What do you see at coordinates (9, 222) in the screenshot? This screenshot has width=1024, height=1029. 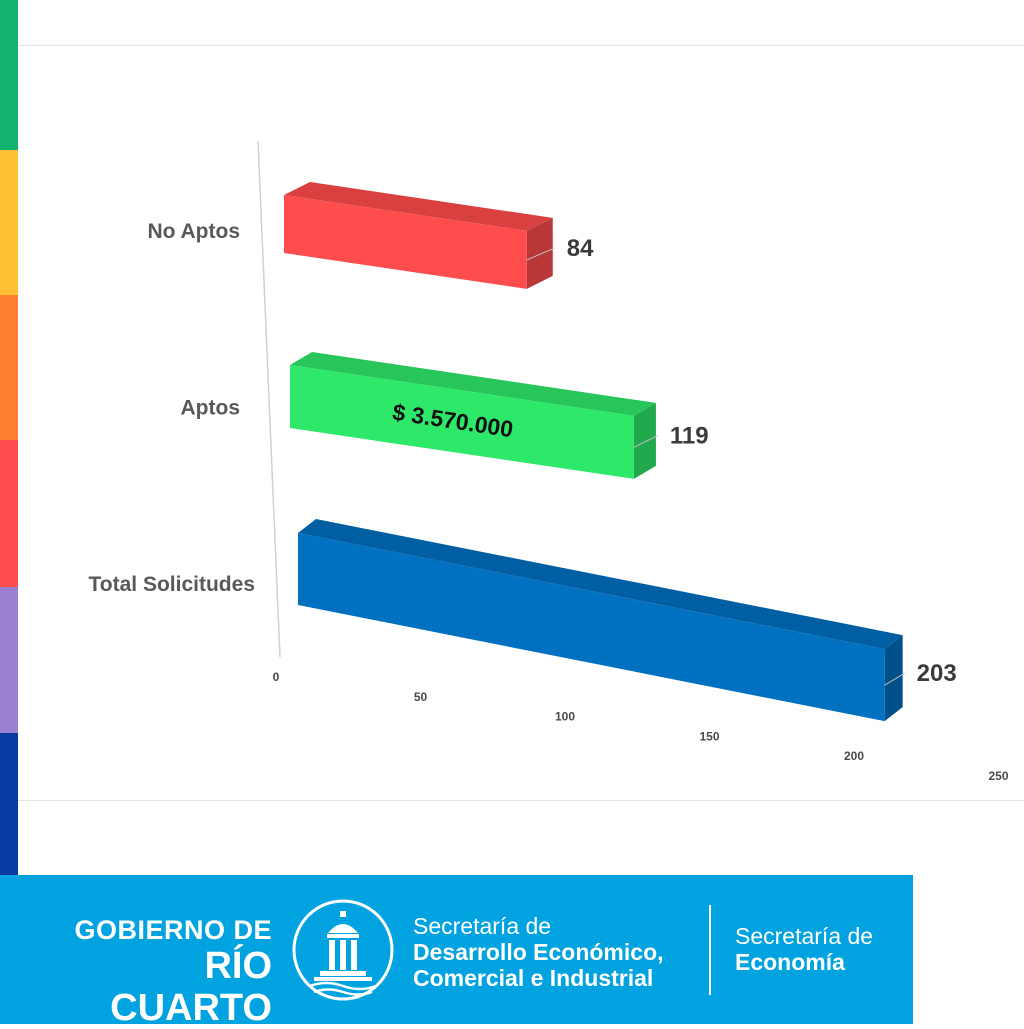 I see `stripe-yellow` at bounding box center [9, 222].